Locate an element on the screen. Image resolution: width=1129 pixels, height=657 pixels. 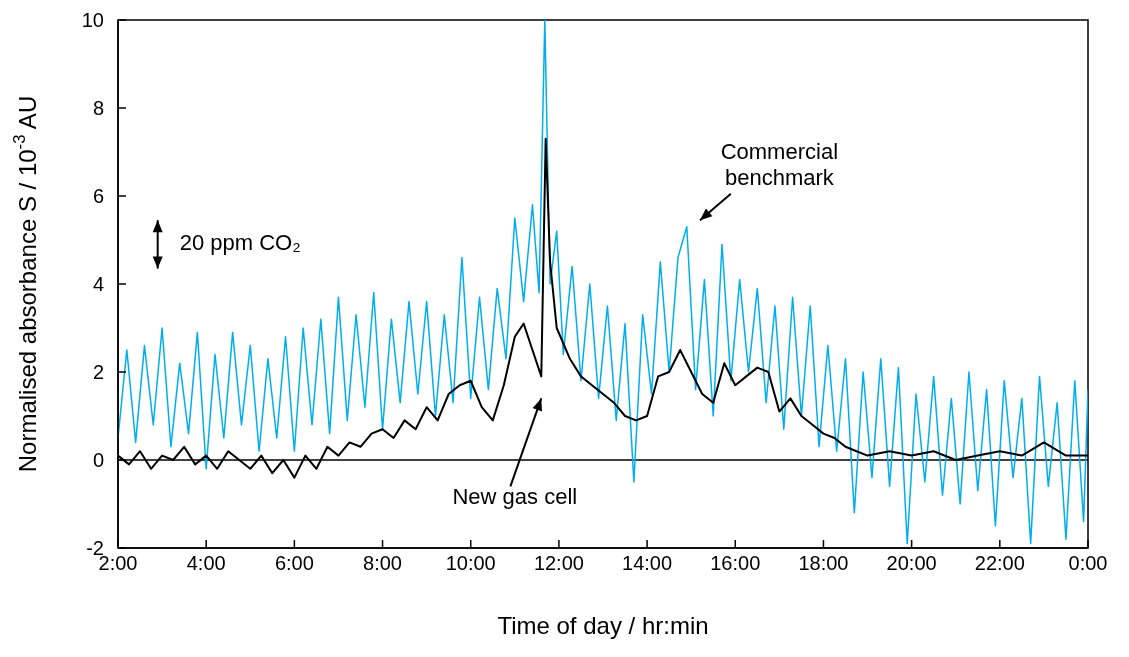
x-tick-label: 0:00 is located at coordinates (1088, 563).